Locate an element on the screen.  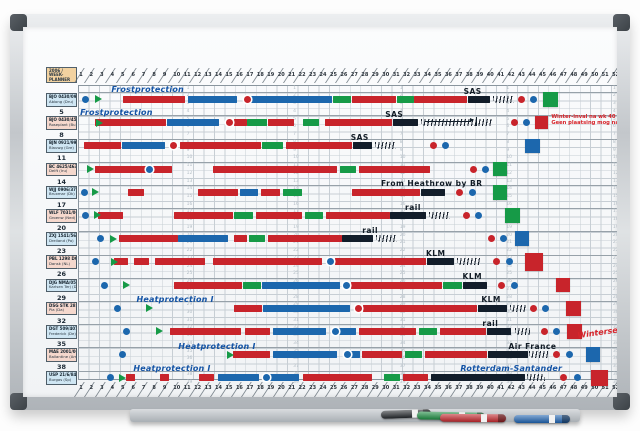
product-card: DSG STK 28 Pia (Da) is located at coordinates (61, 308).